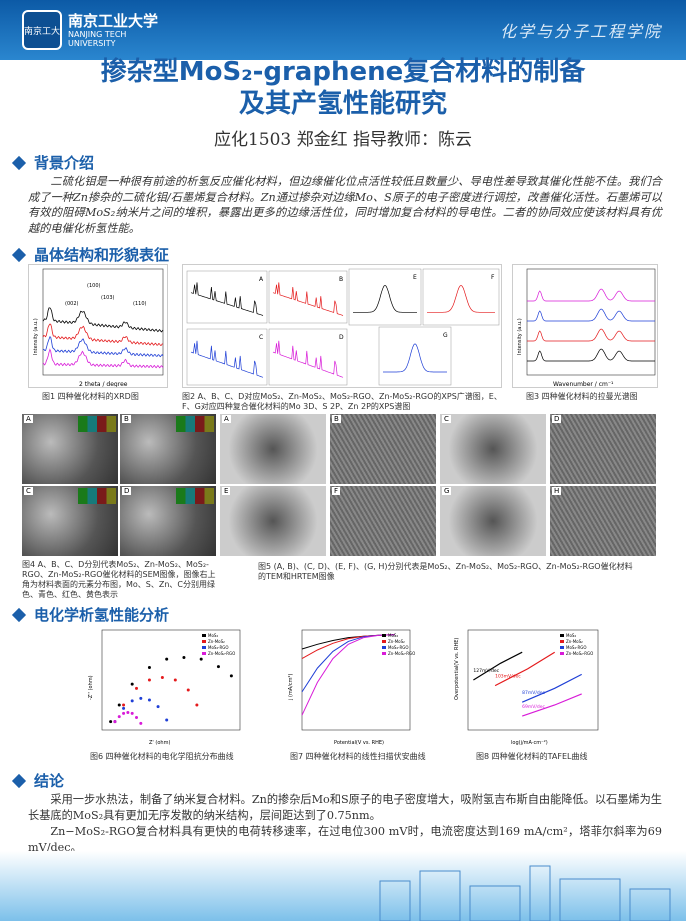  Describe the element at coordinates (529, 743) in the screenshot. I see `x-axis-label: log(j/mA·cm⁻²)` at that location.